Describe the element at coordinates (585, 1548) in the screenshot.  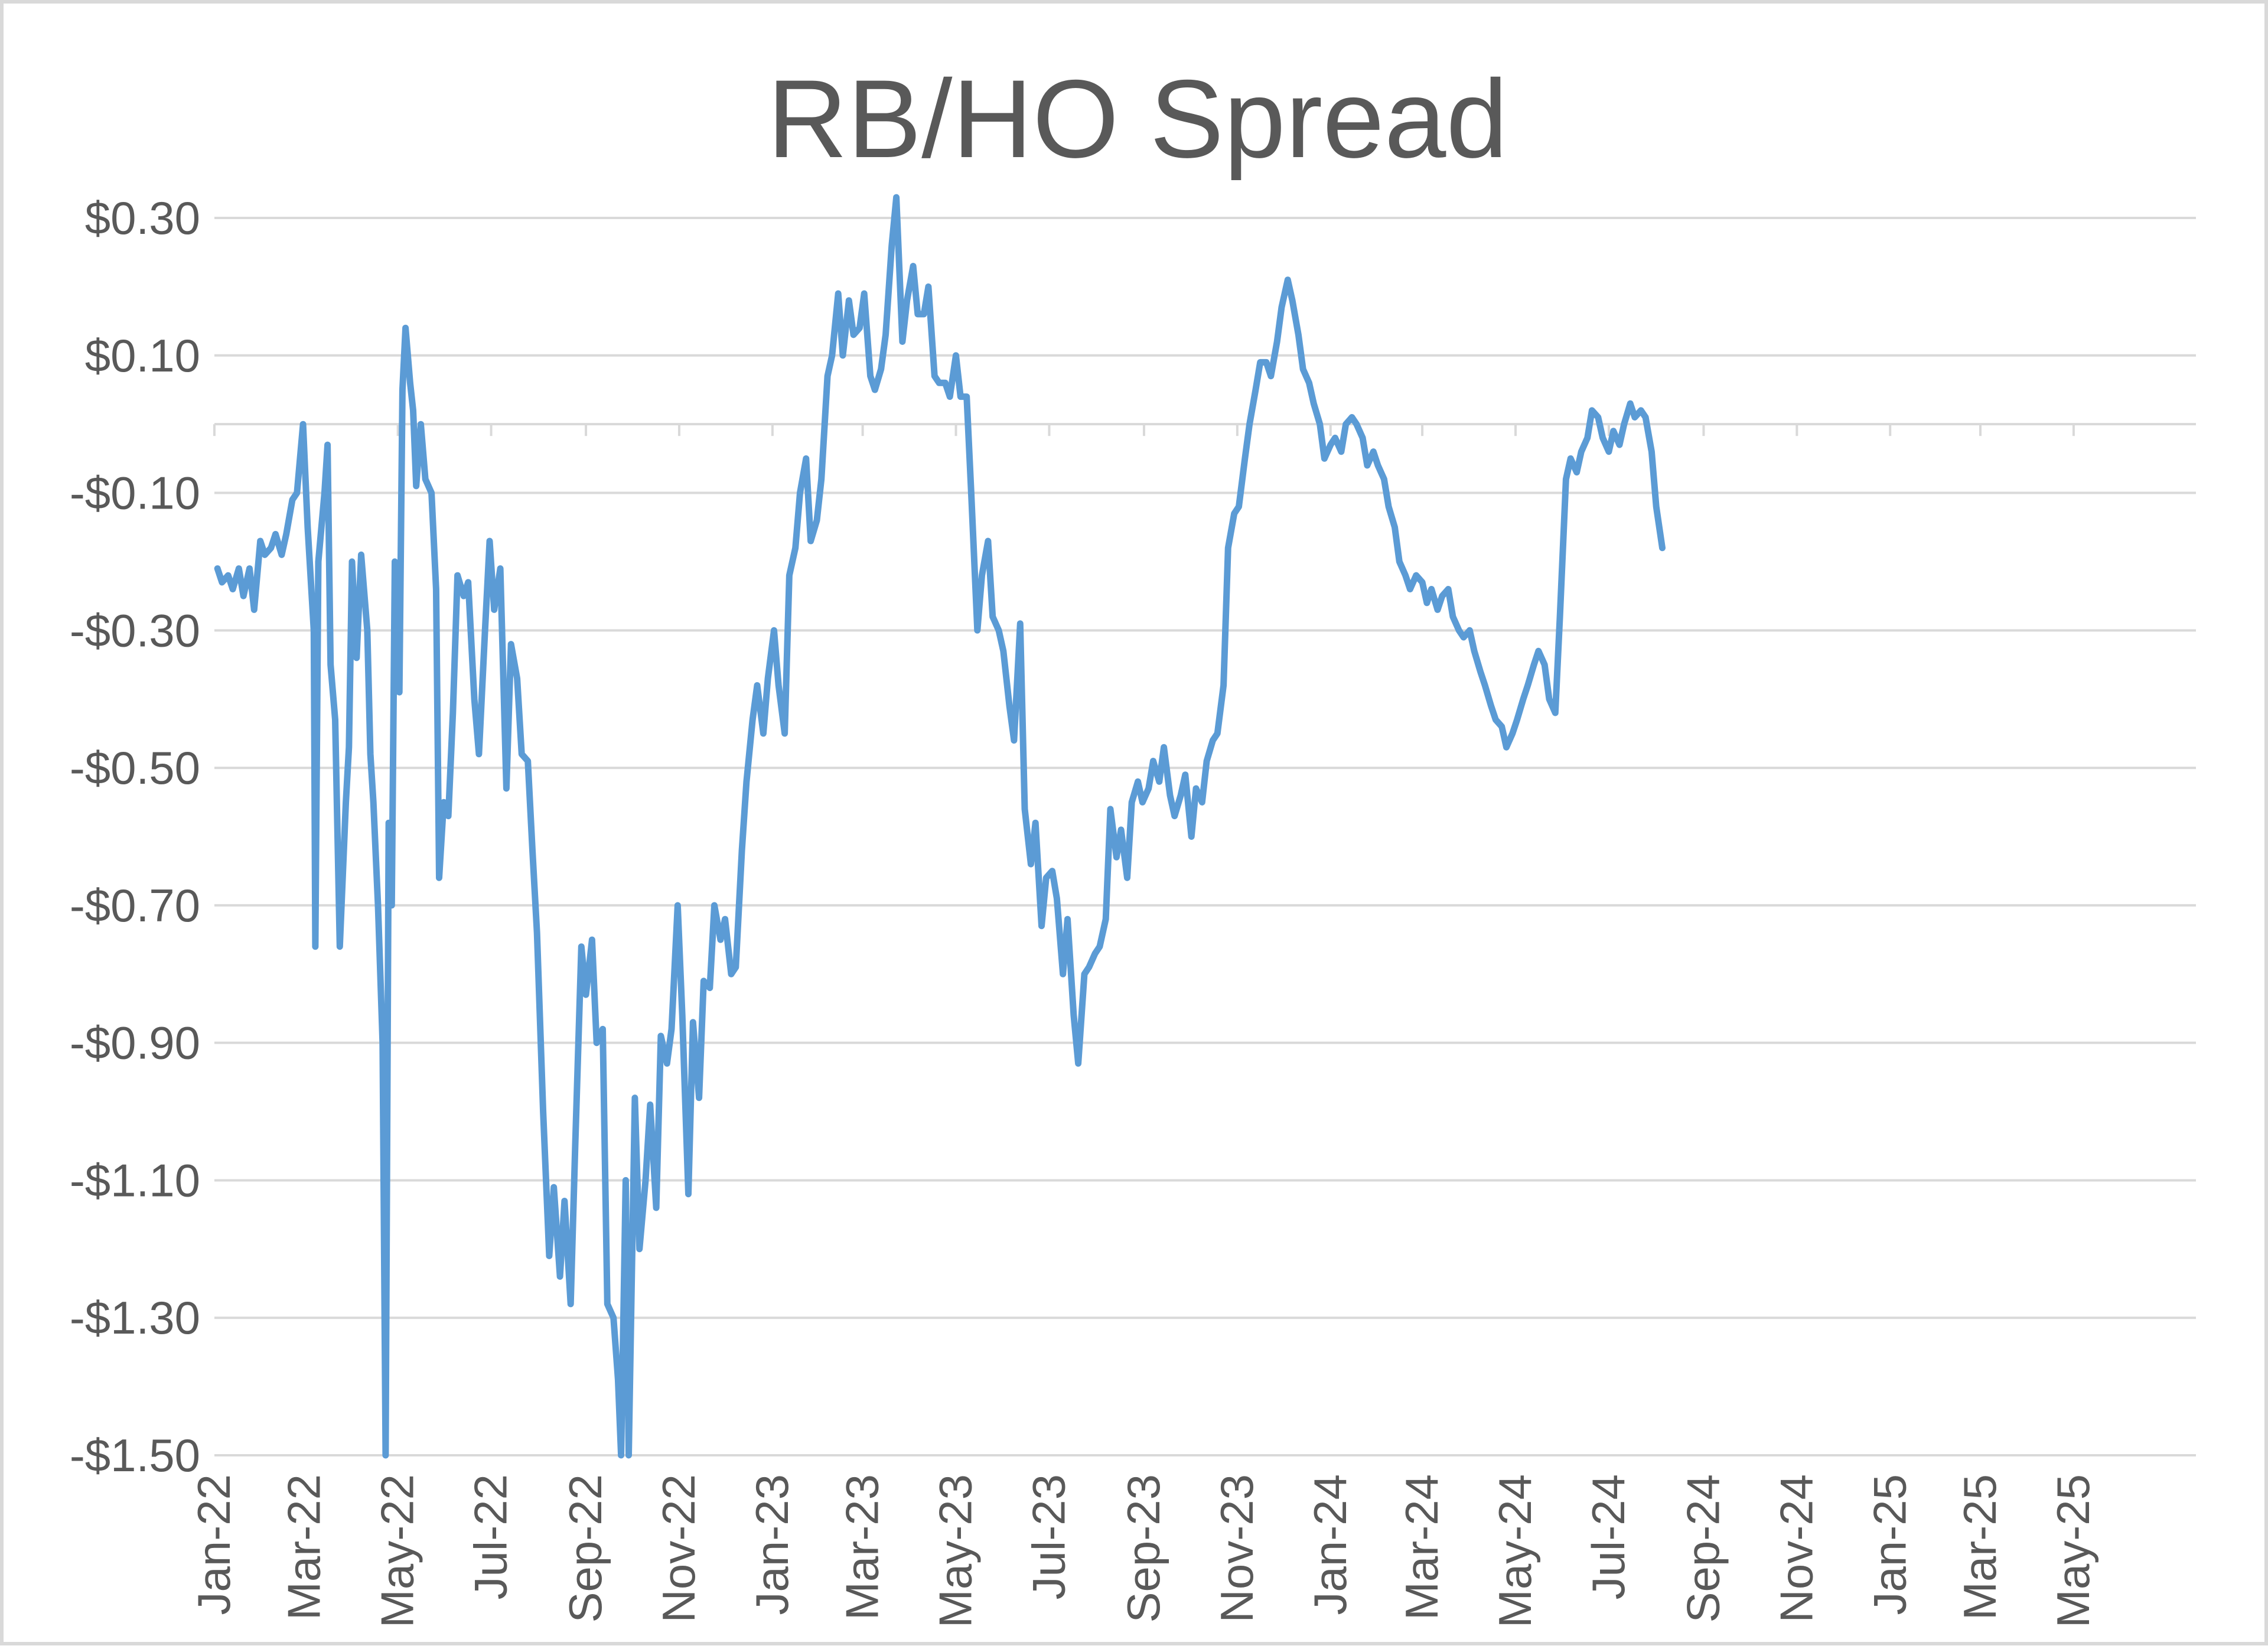
I see `x-tick-label: Sep-22` at that location.